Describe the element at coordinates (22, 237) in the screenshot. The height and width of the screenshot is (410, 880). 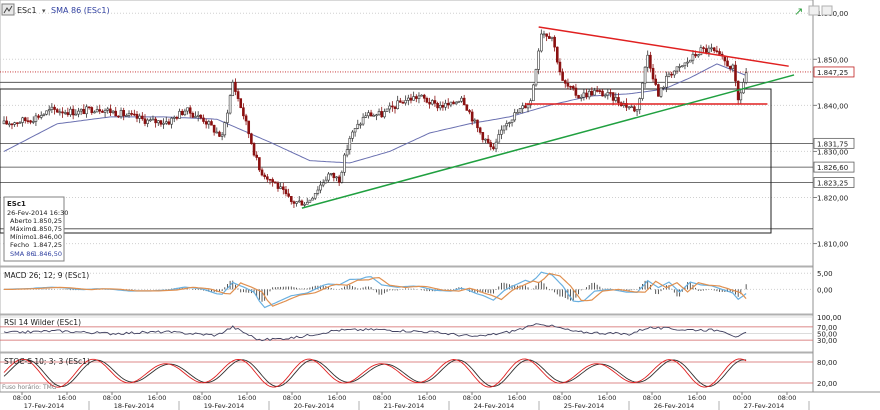
I see `info-label-low: Mínimo` at that location.